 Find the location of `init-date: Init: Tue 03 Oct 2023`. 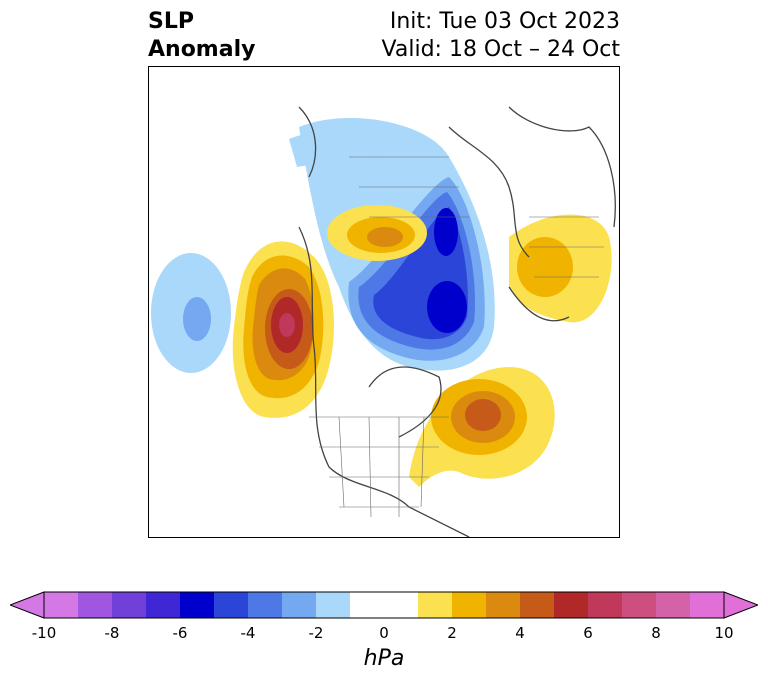

init-date: Init: Tue 03 Oct 2023 is located at coordinates (504, 21).